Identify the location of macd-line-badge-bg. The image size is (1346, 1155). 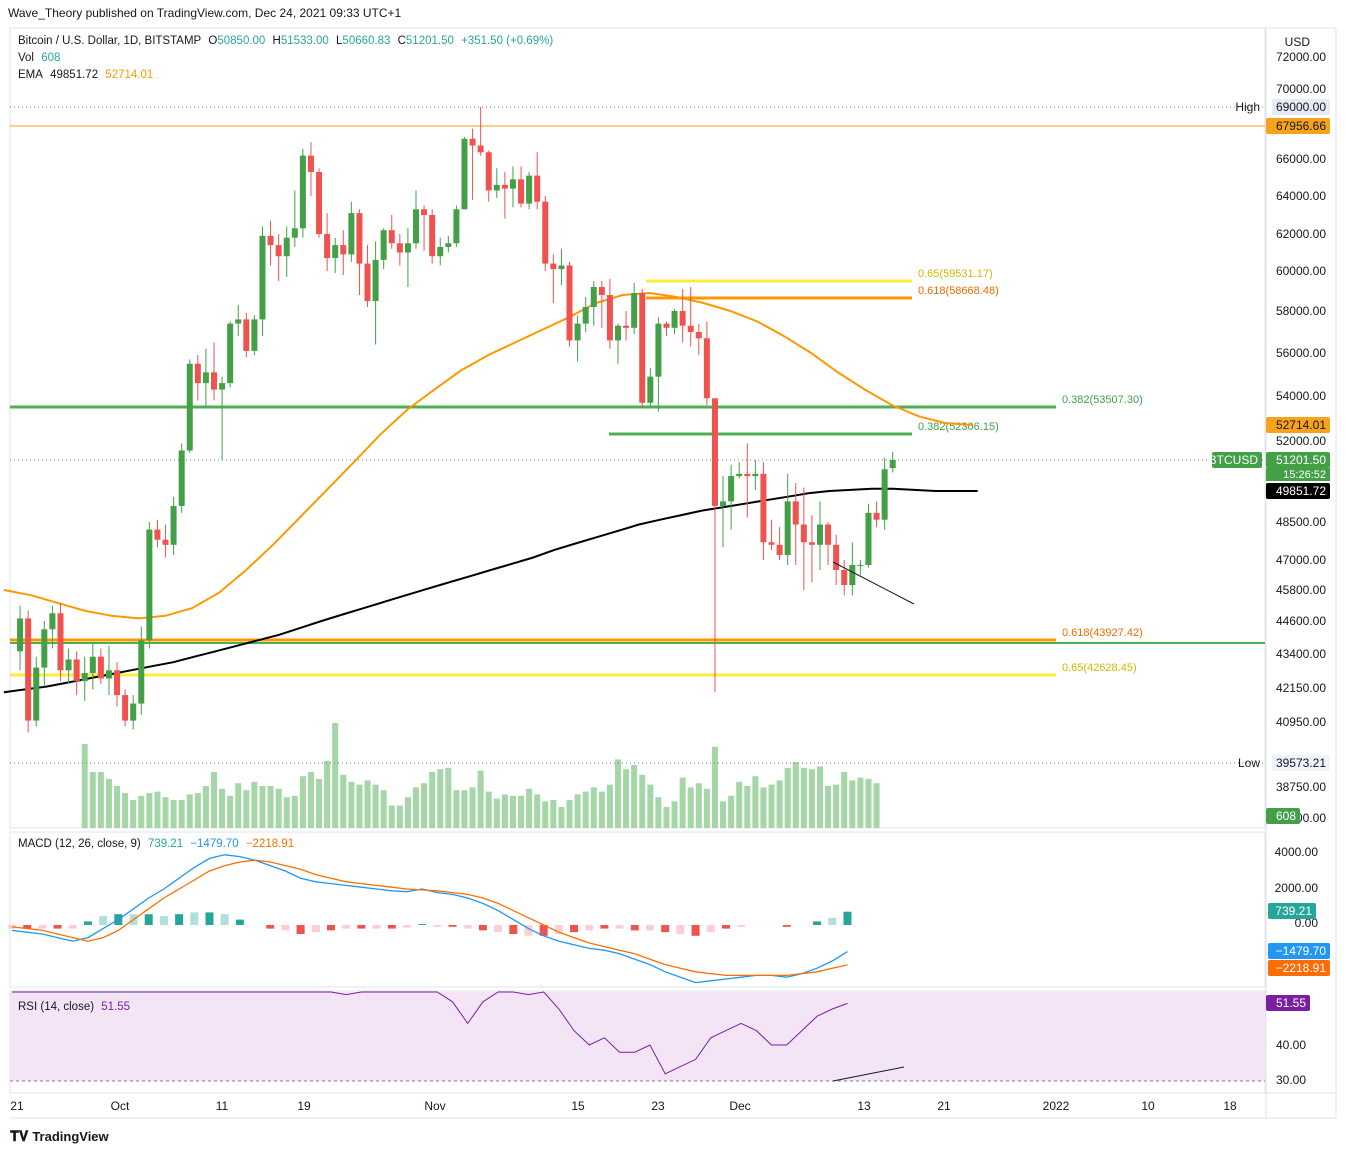
(1299, 951).